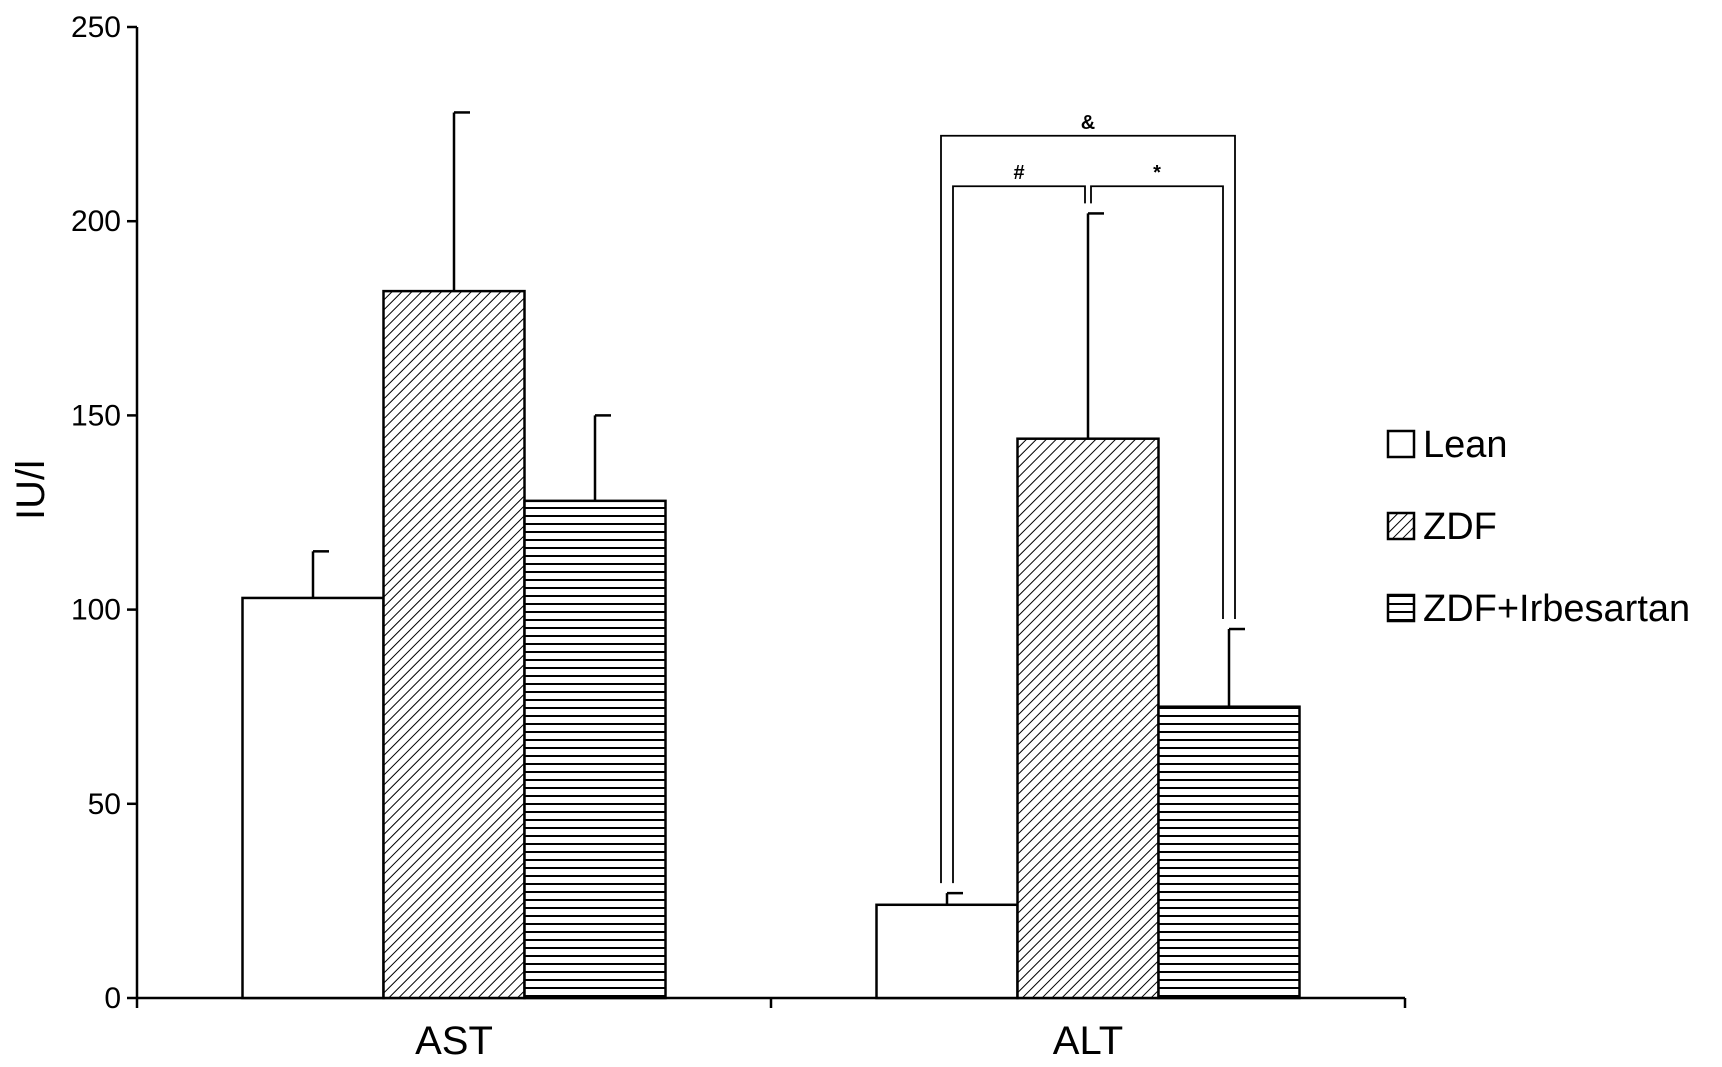 The width and height of the screenshot is (1722, 1067). Describe the element at coordinates (1465, 445) in the screenshot. I see `legend-label: Lean` at that location.